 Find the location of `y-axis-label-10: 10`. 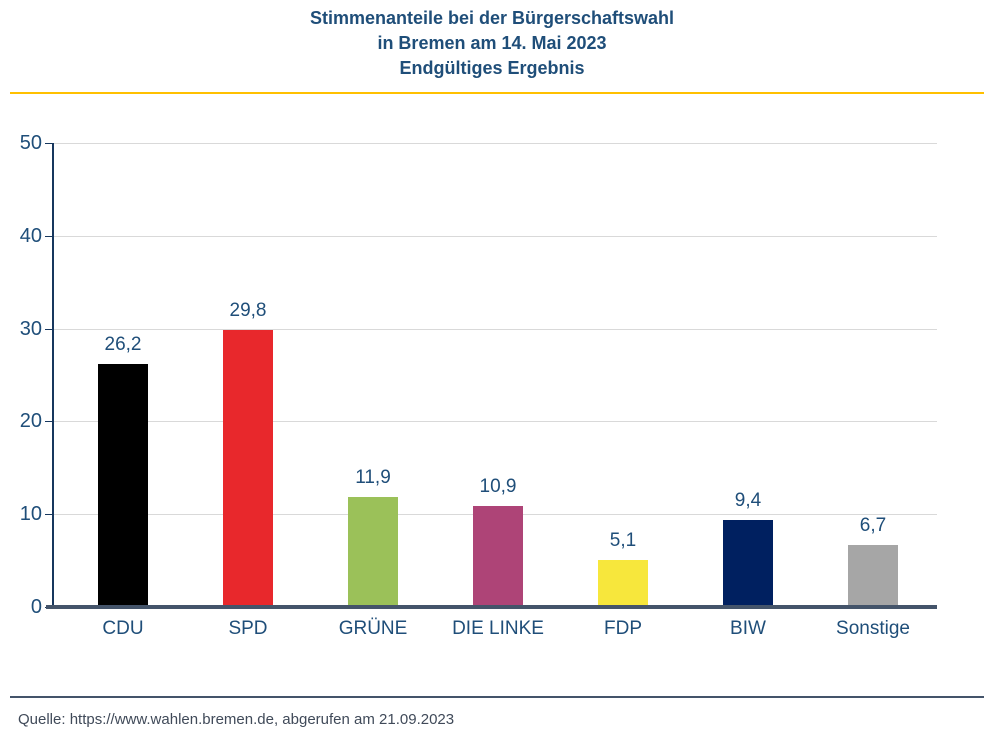

y-axis-label-10: 10 is located at coordinates (30, 514).